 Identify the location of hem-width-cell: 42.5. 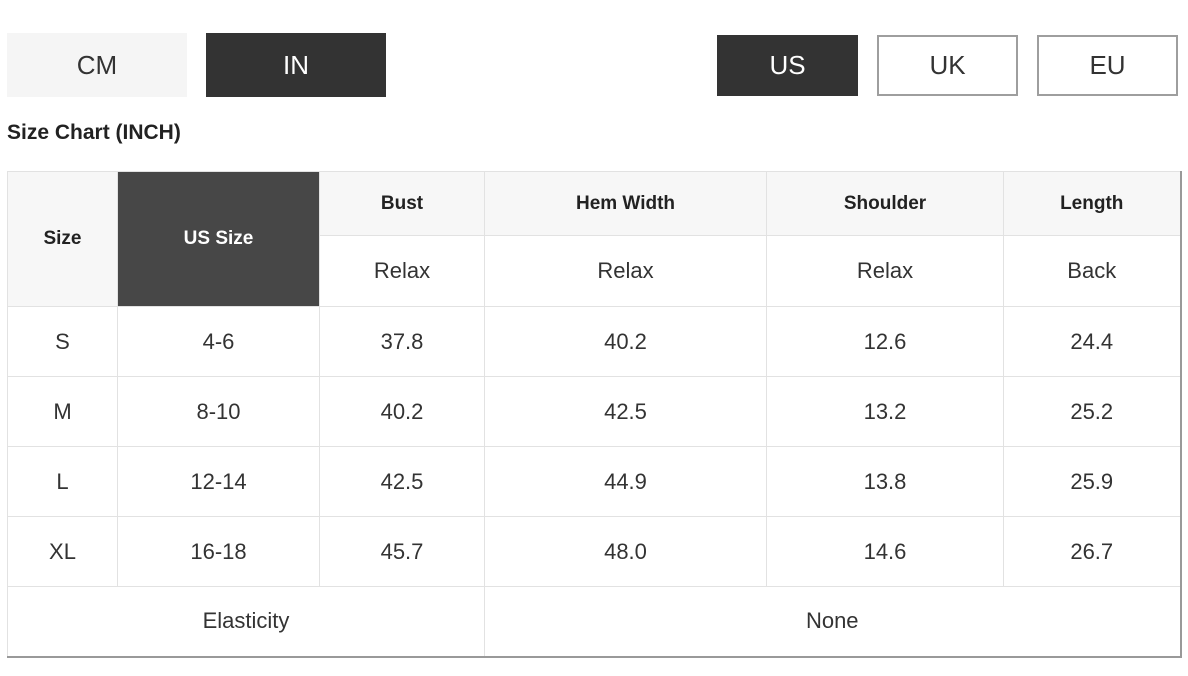
(625, 411).